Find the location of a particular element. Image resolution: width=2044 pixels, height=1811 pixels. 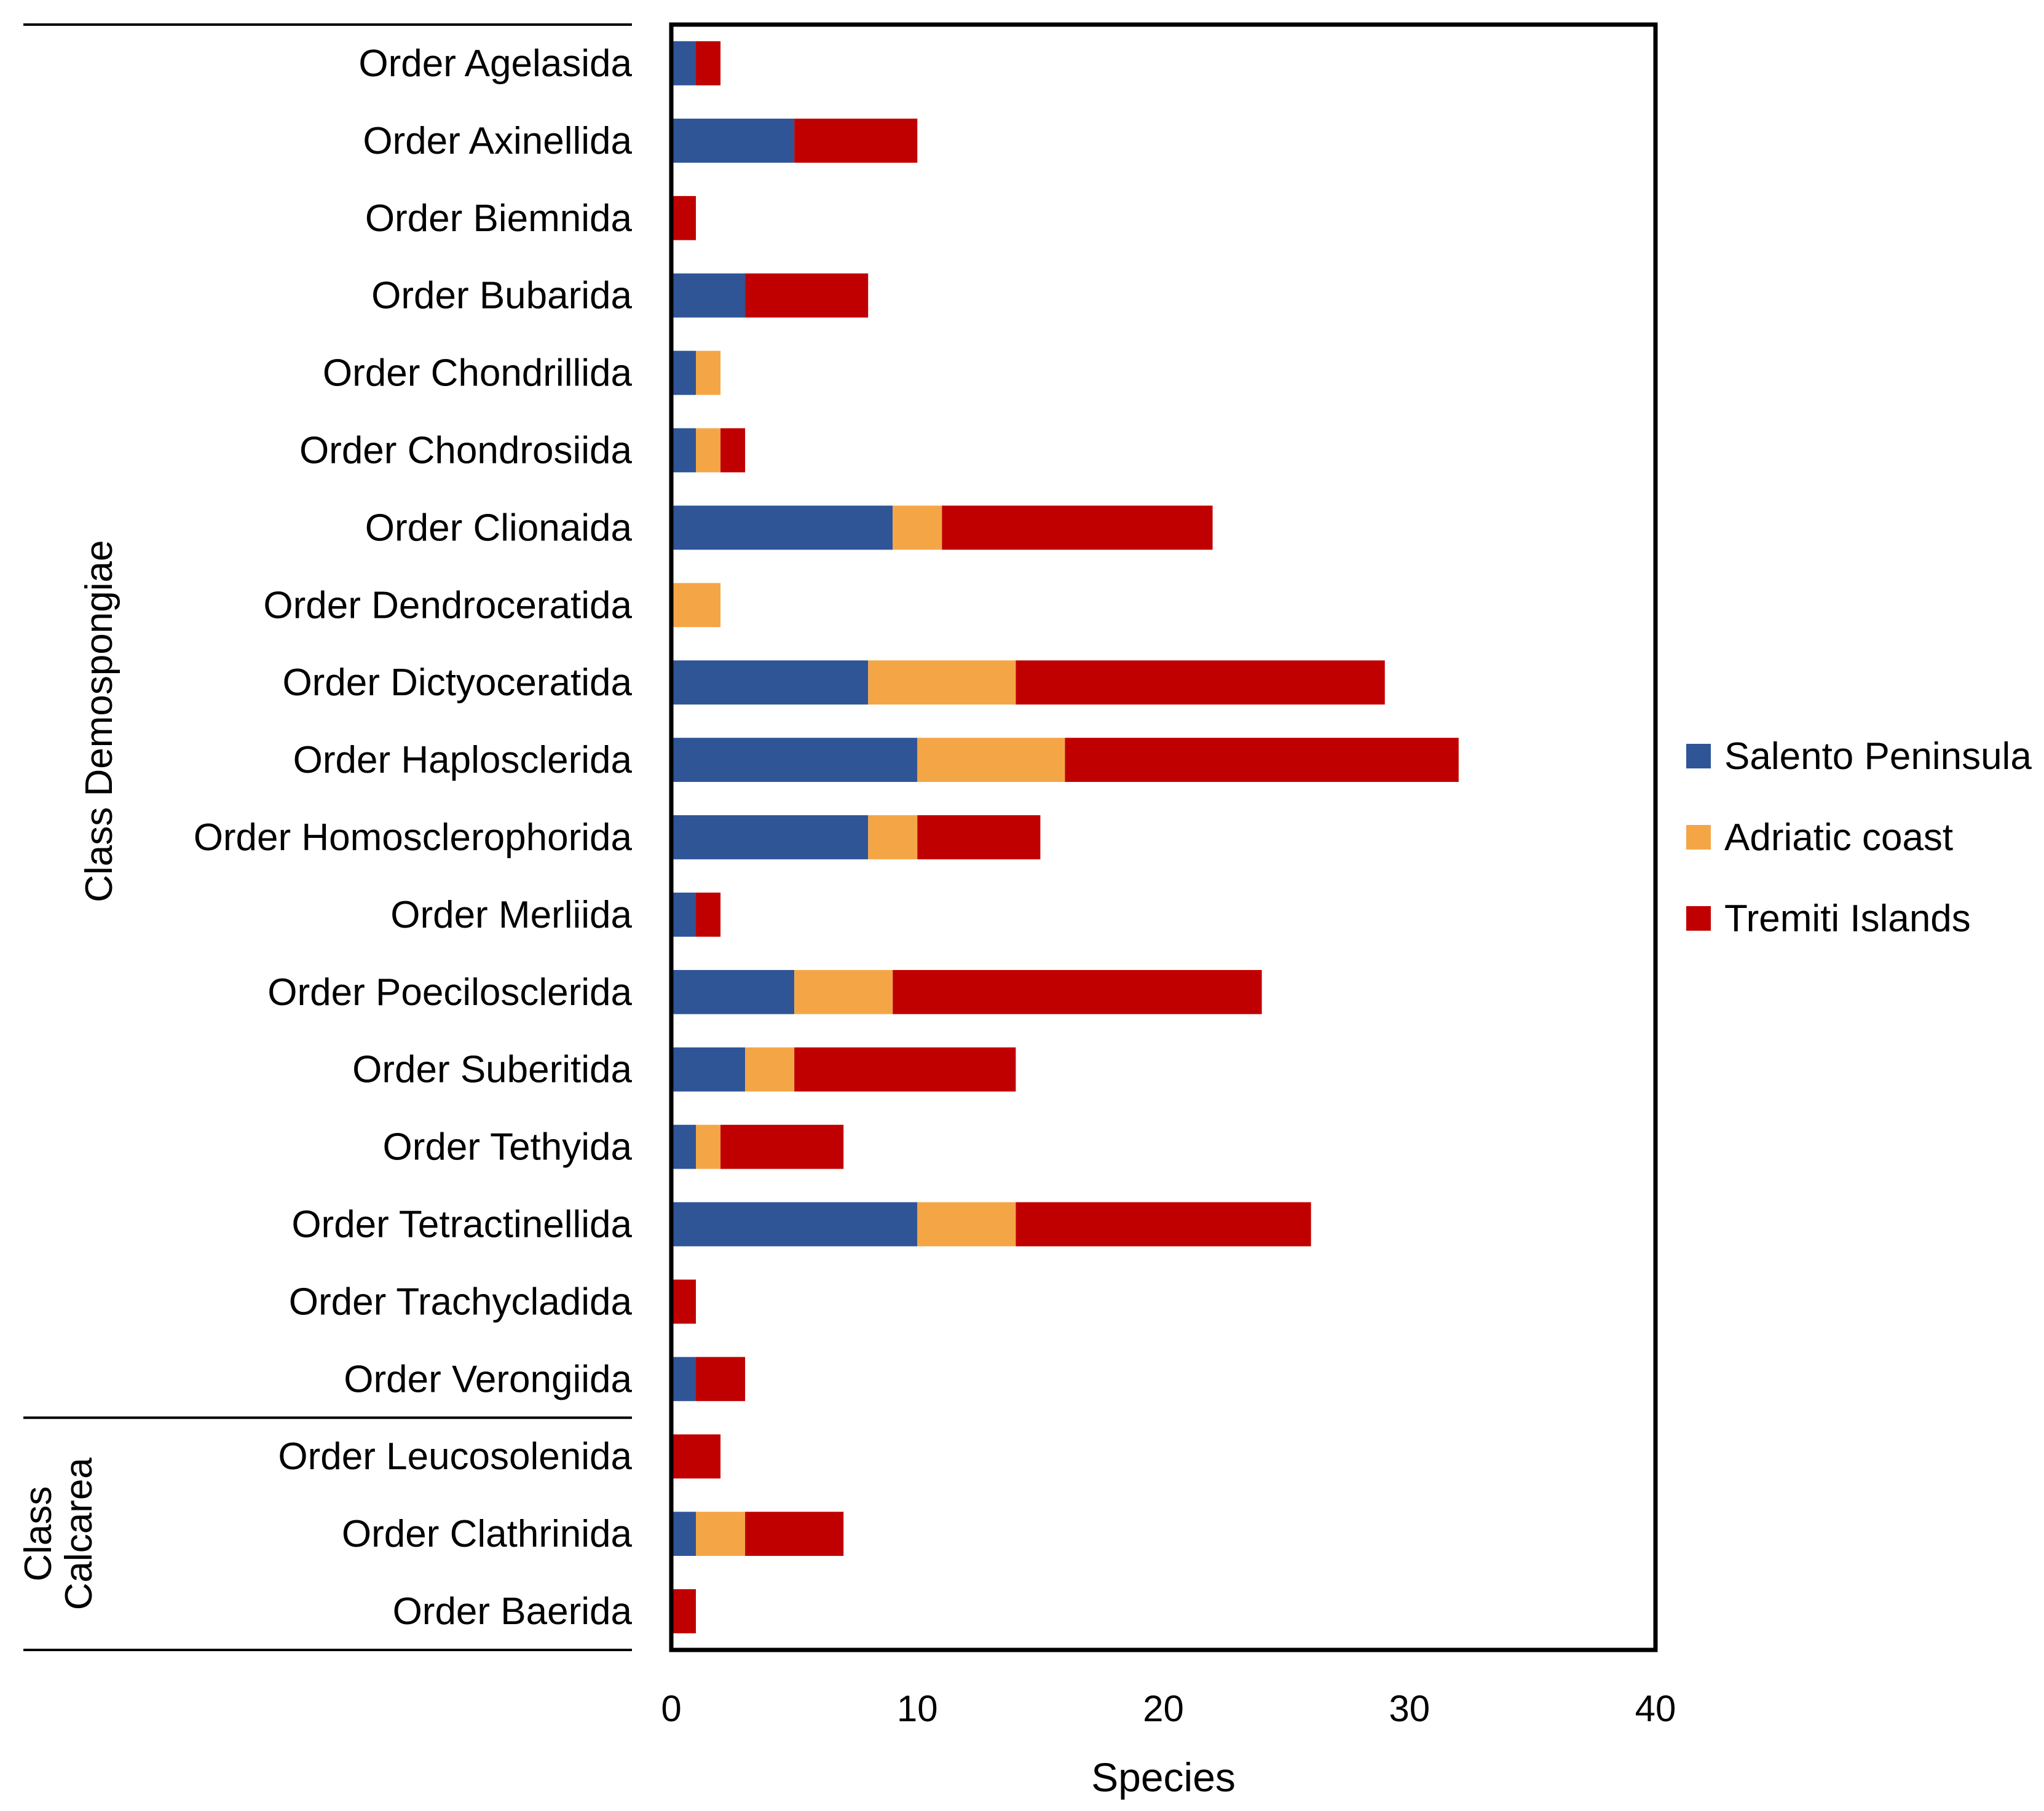

x-tick-label: 0 is located at coordinates (671, 1708).